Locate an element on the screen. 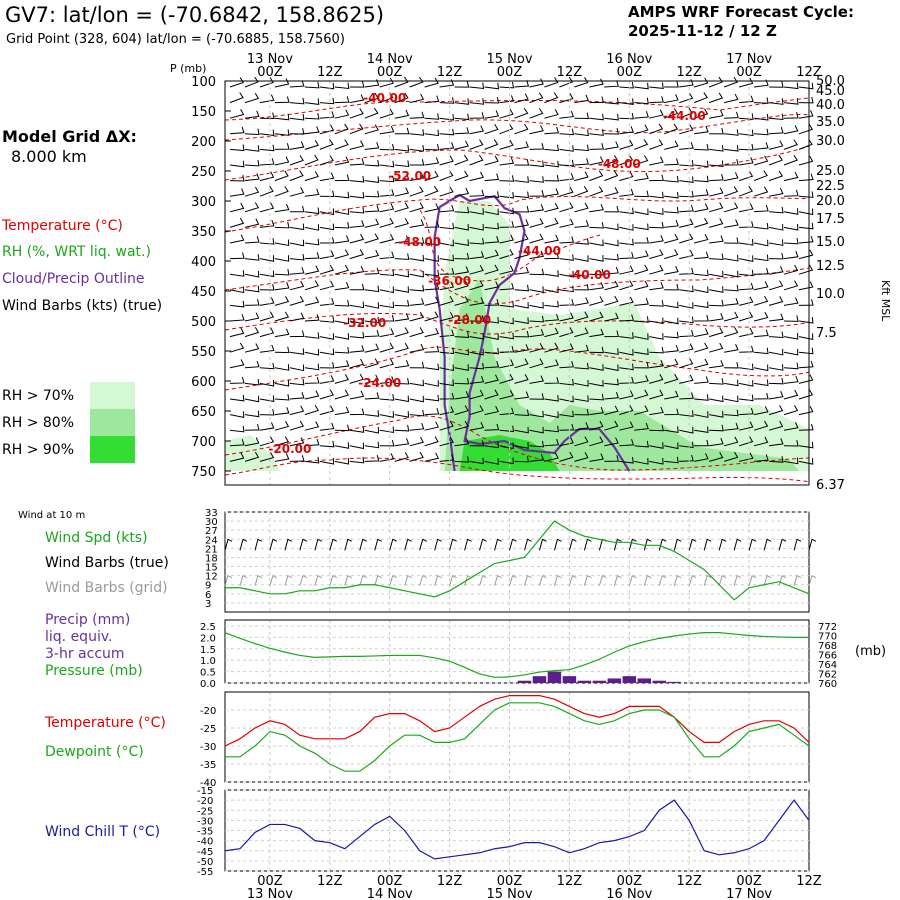 The width and height of the screenshot is (900, 900). pressure-unit: (mb) is located at coordinates (871, 651).